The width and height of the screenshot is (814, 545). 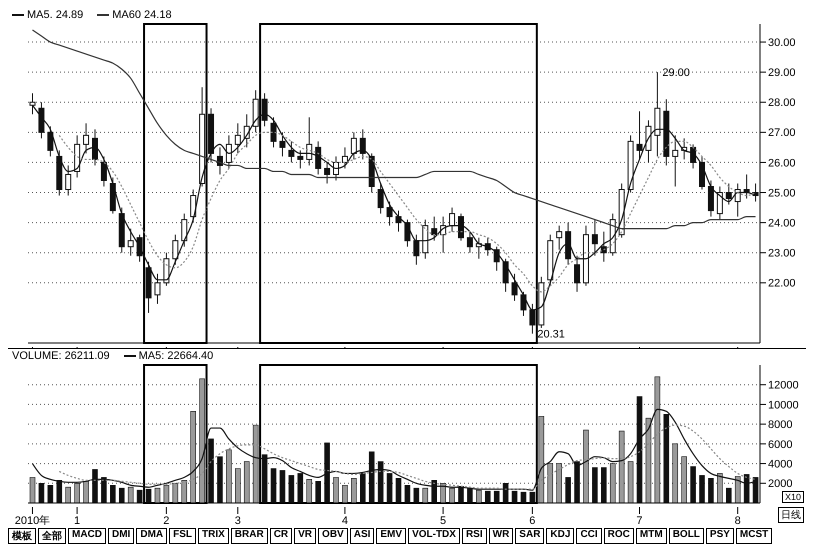 I want to click on y-tick-label: 8000, so click(x=780, y=425).